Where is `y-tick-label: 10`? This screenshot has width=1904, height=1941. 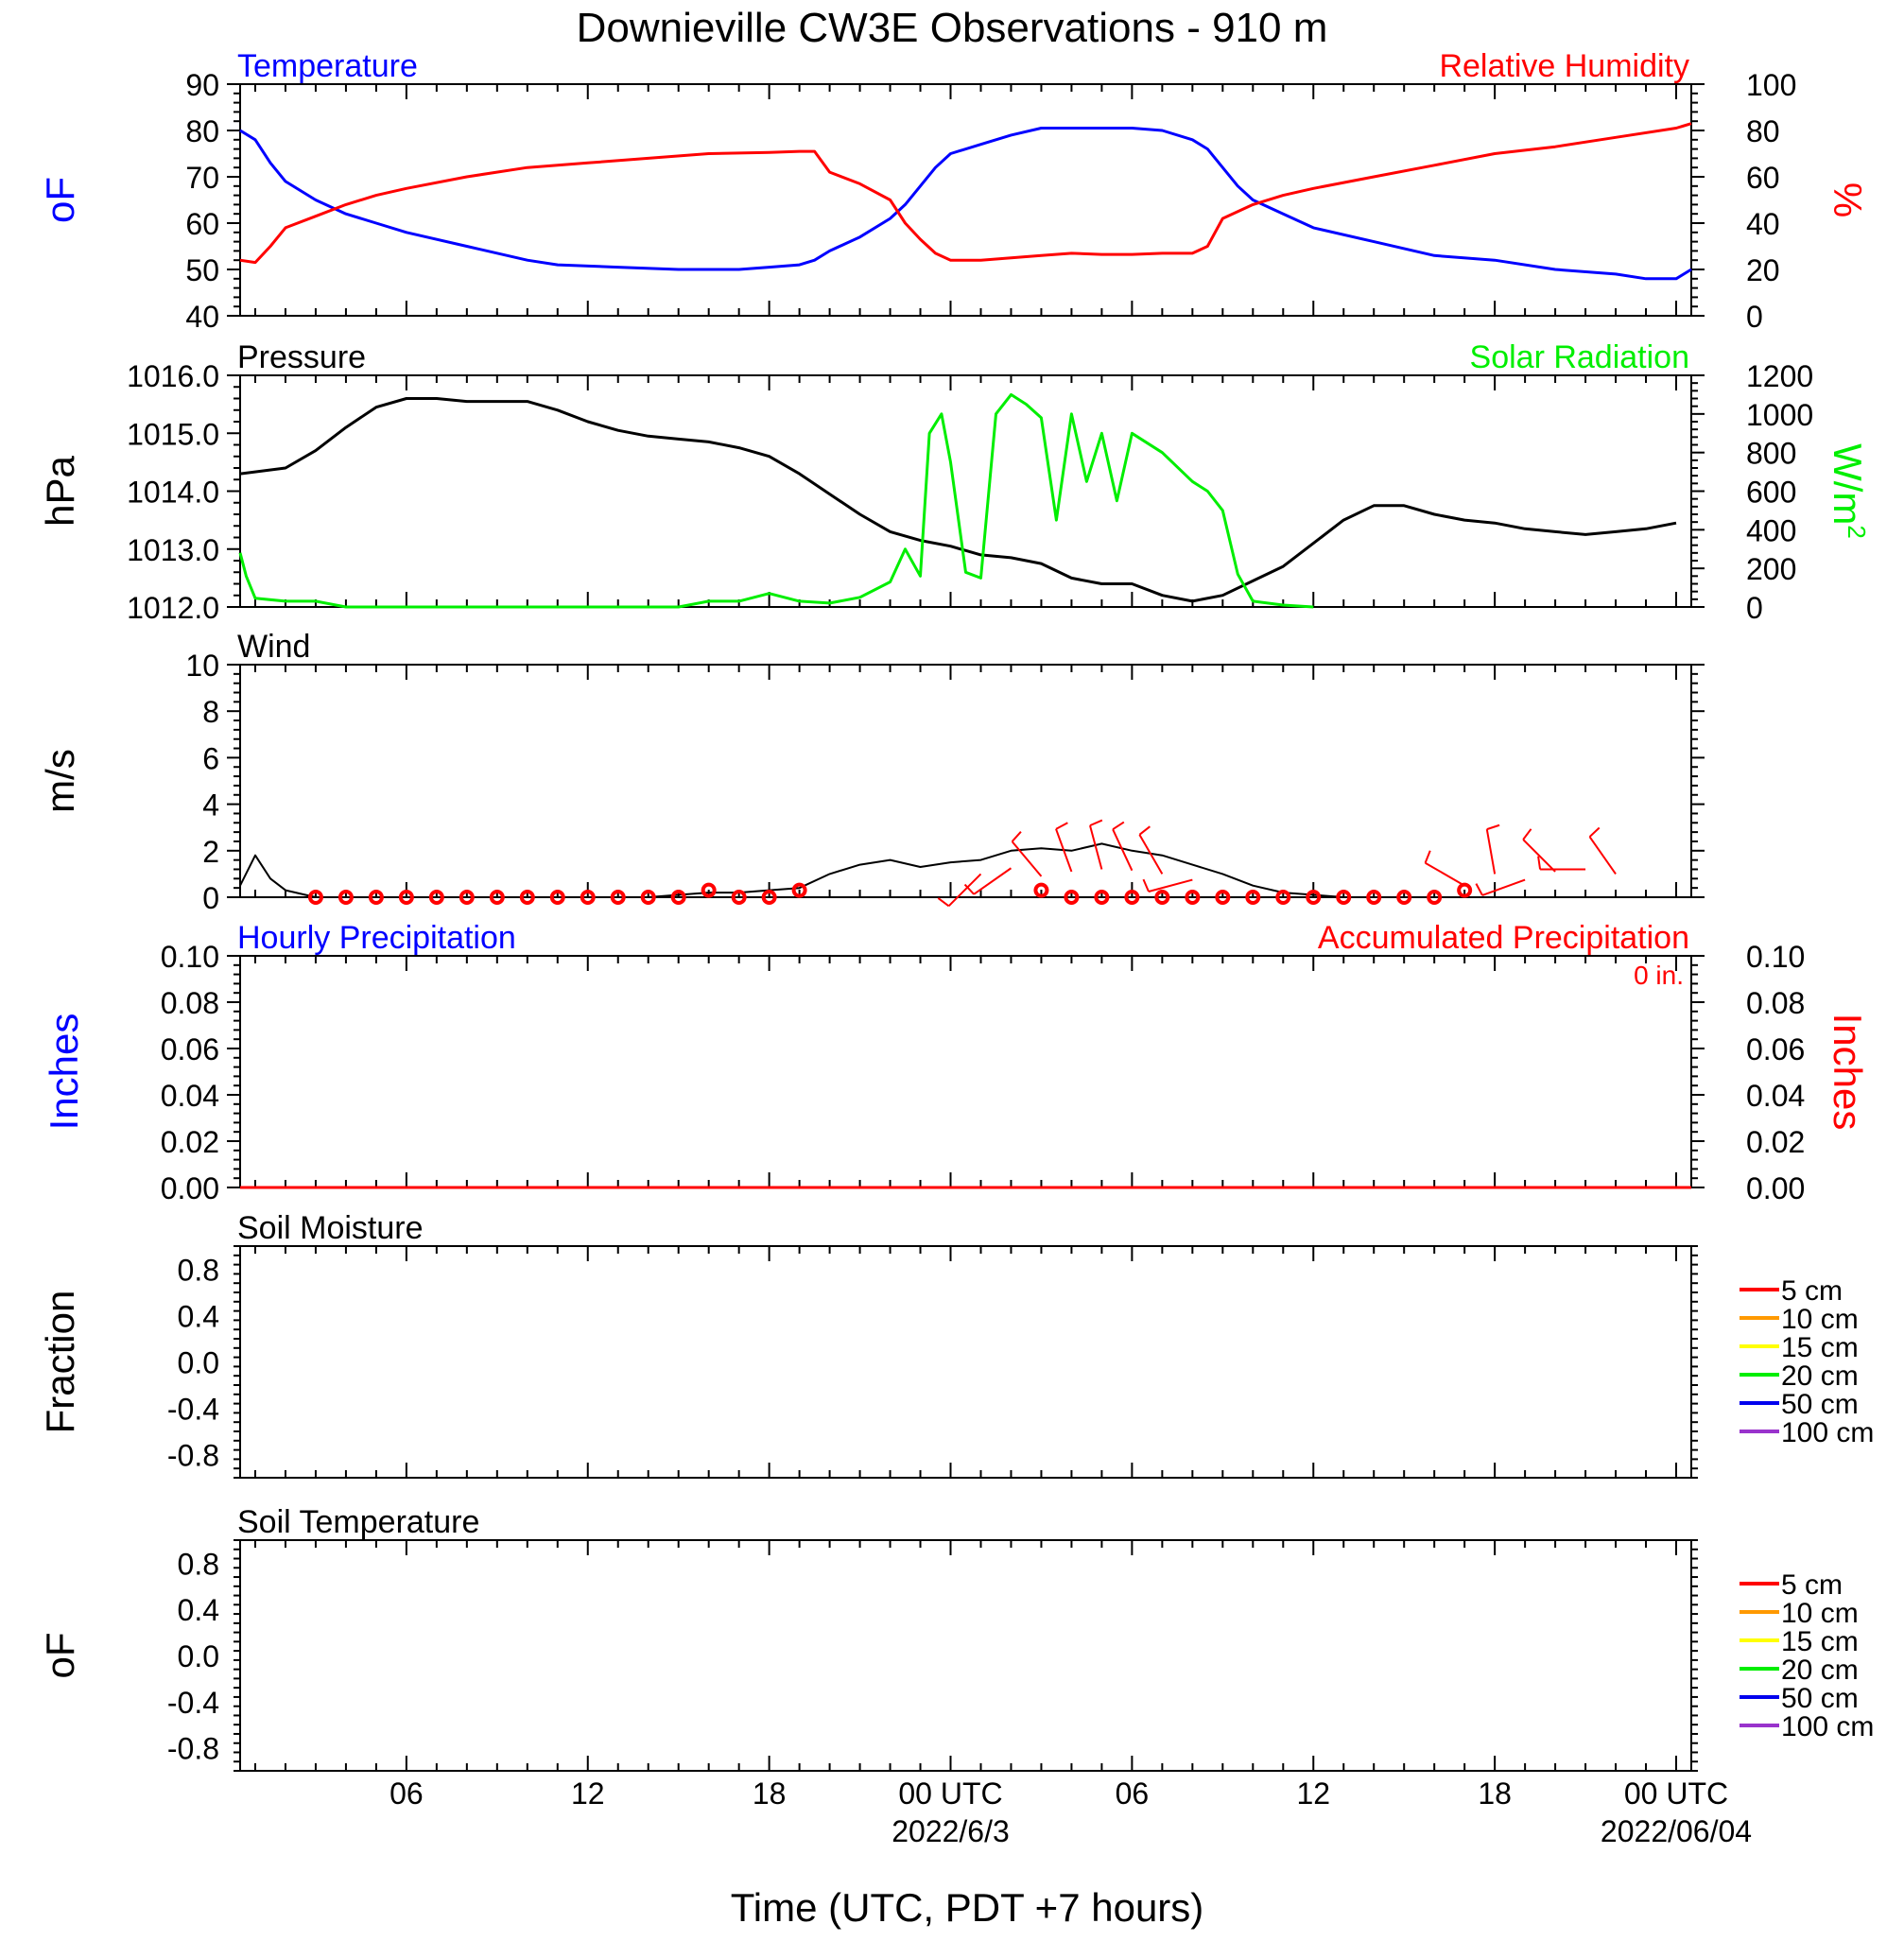 y-tick-label: 10 is located at coordinates (202, 666).